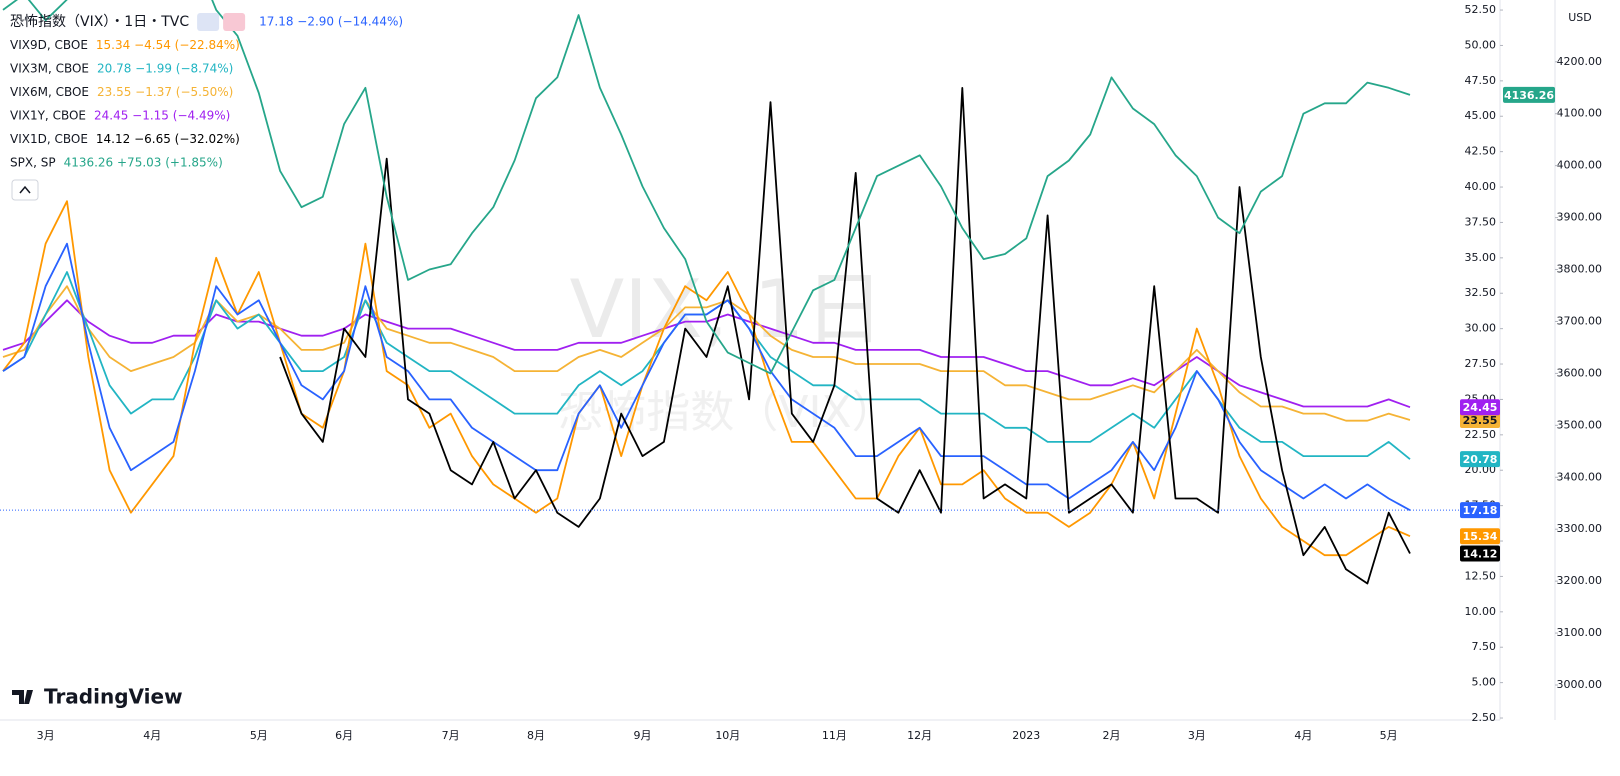 Image resolution: width=1620 pixels, height=776 pixels. Describe the element at coordinates (1580, 17) in the screenshot. I see `currency-label: USD` at that location.